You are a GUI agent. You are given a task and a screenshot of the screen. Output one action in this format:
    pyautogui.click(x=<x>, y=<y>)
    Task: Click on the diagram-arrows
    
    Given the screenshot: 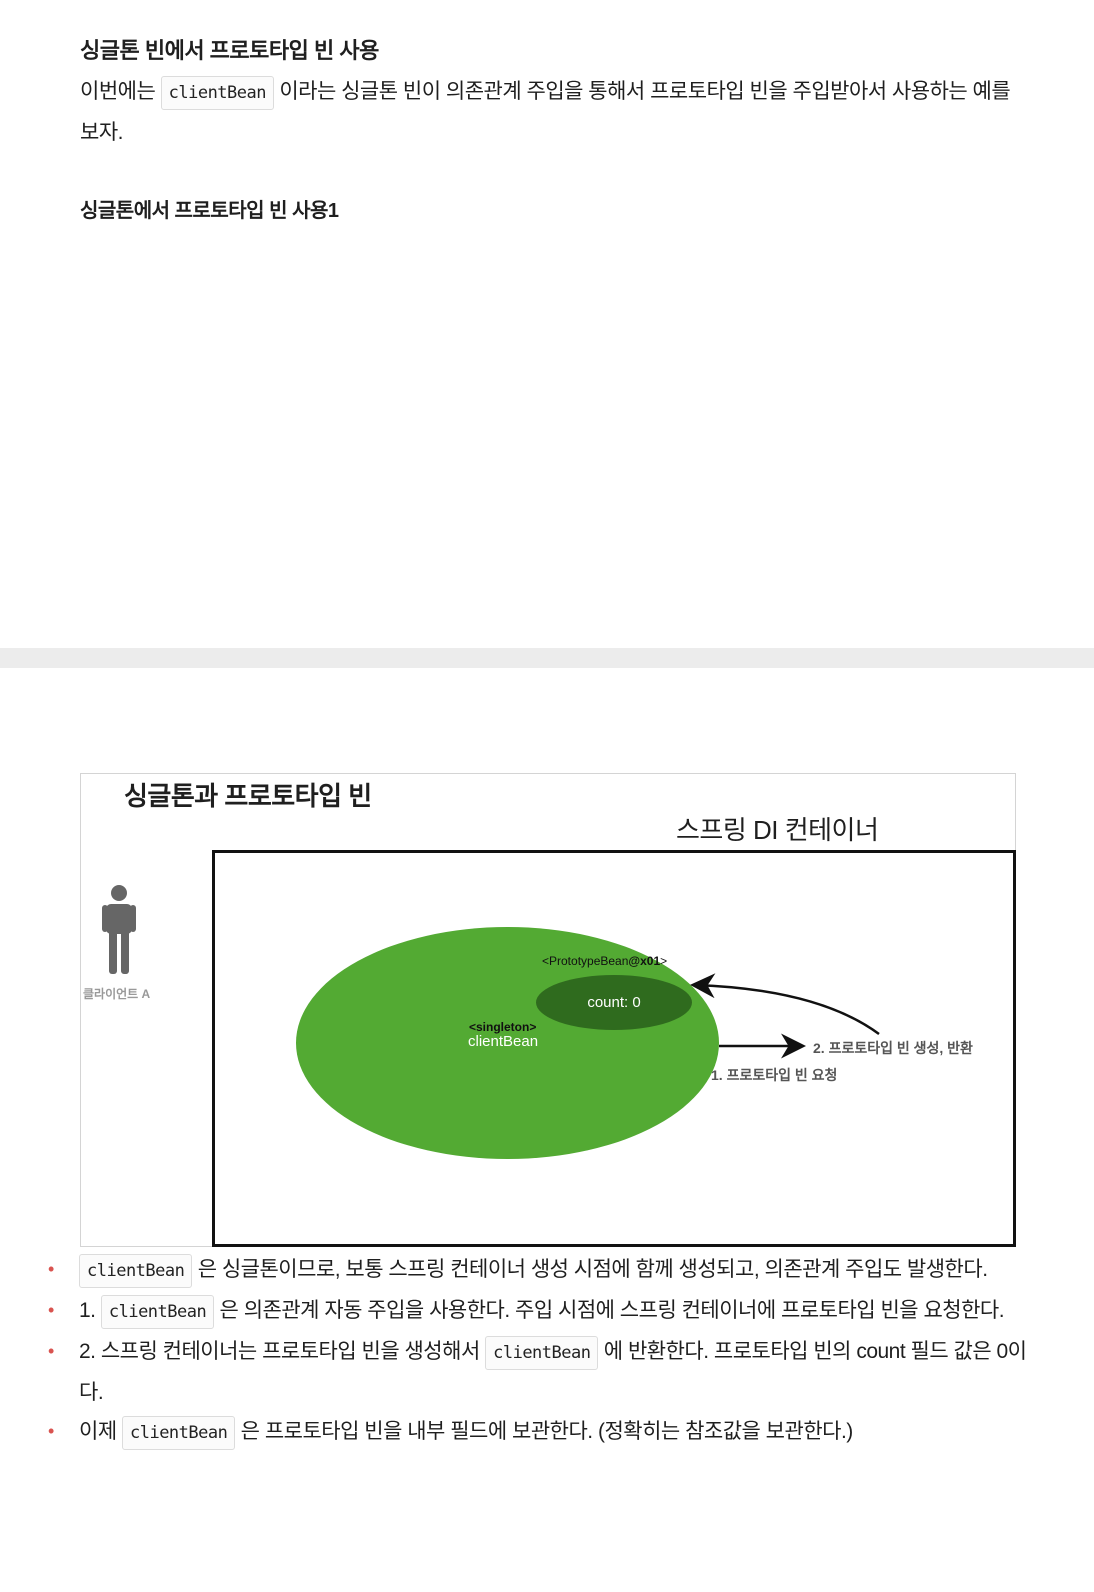 What is the action you would take?
    pyautogui.click(x=785, y=1016)
    